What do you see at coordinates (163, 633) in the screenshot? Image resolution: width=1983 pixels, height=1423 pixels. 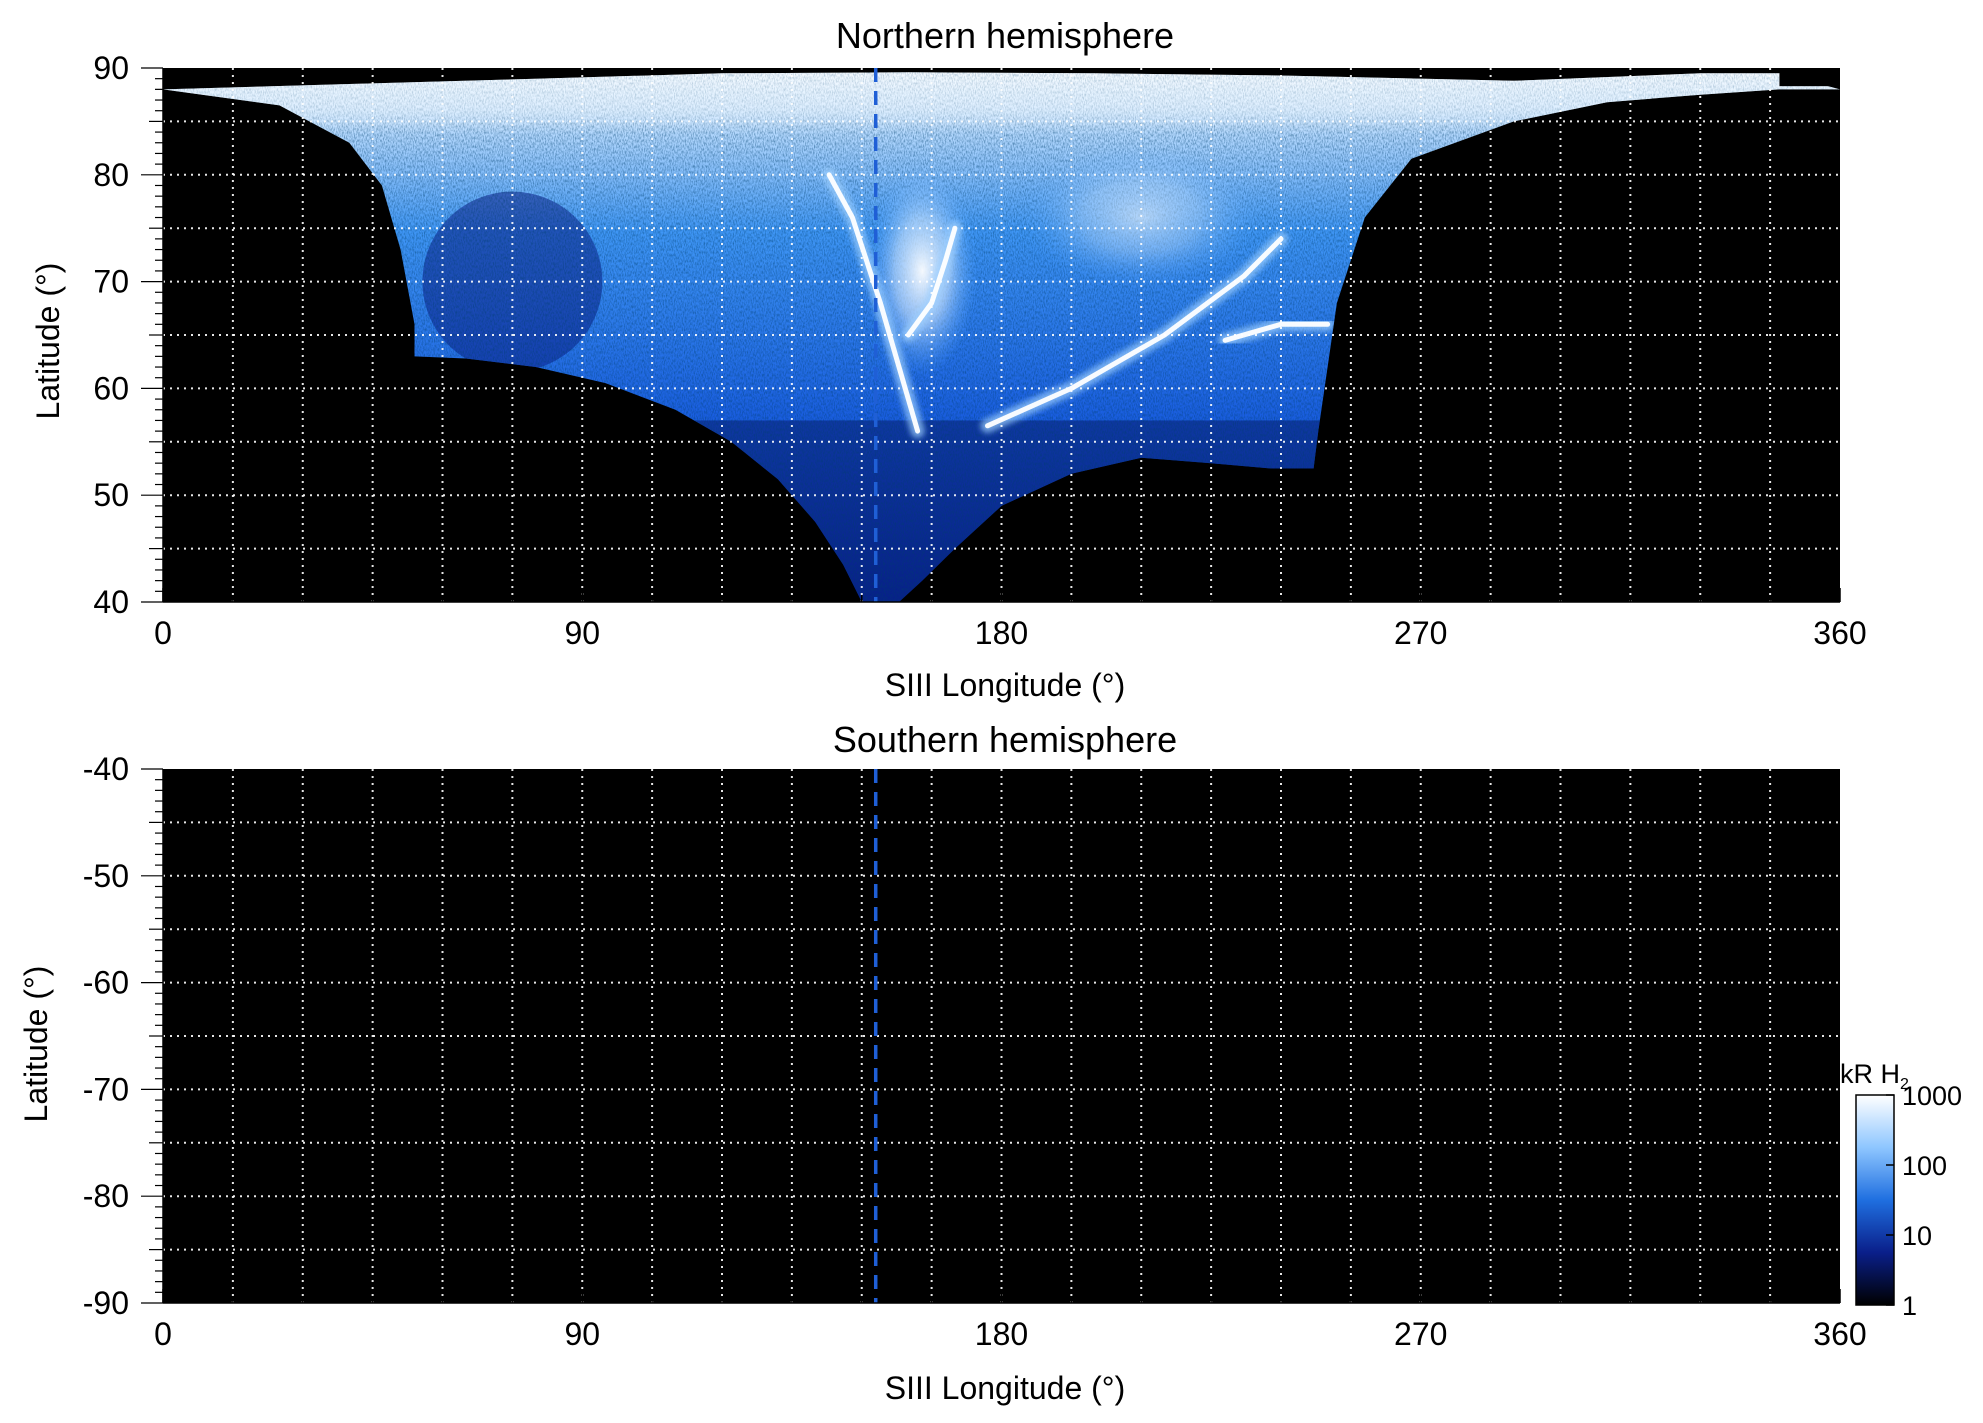 I see `northern-x-tick-label: 0` at bounding box center [163, 633].